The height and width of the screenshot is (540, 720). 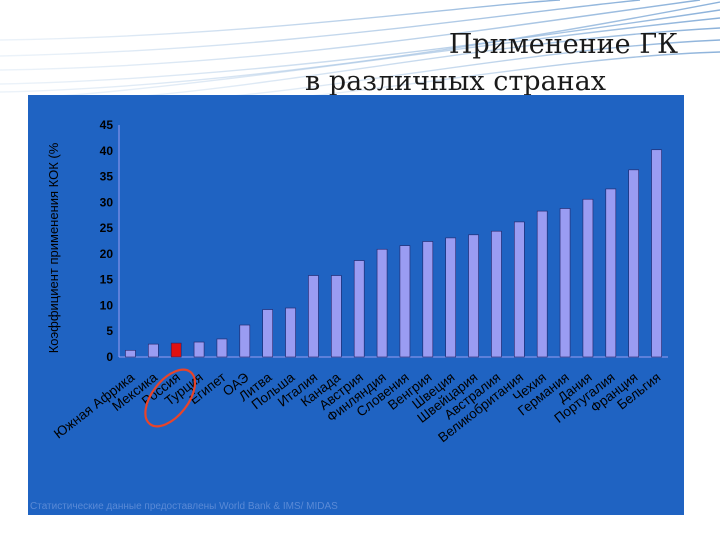 What do you see at coordinates (455, 81) in the screenshot?
I see `title-line-2: в различных странах` at bounding box center [455, 81].